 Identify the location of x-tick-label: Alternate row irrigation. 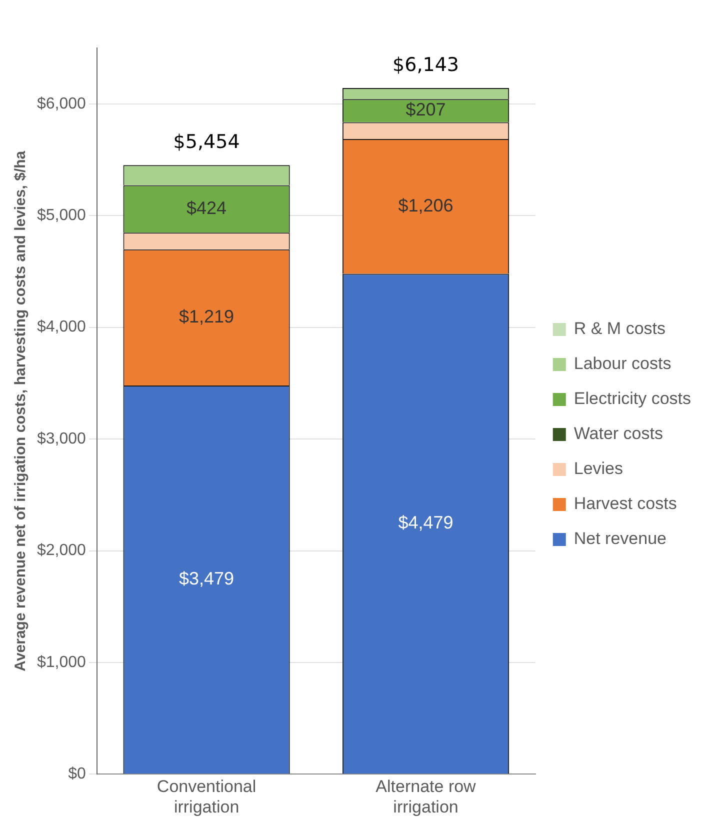
(426, 796).